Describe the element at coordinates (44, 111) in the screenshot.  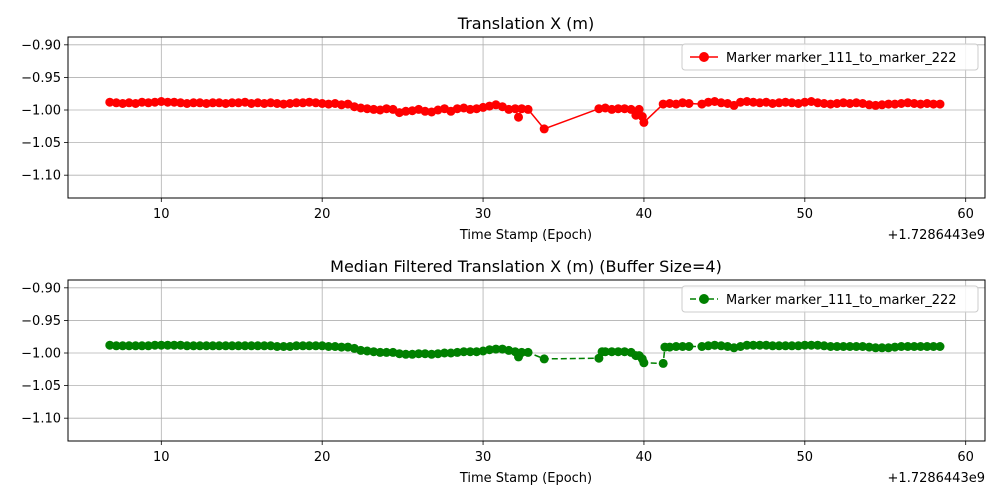
I see `y-axis-ticks: −0.90 −0.95 −1.00 −1.05 −1.10` at that location.